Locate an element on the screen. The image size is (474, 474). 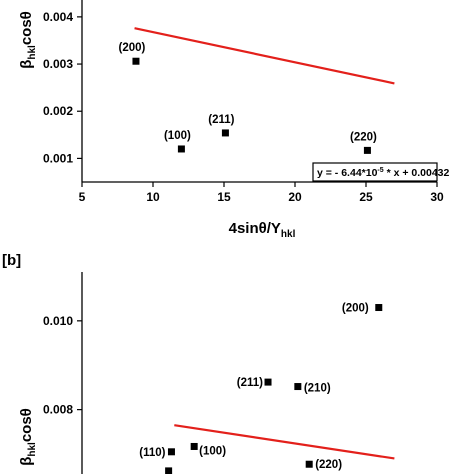
chart-b-y-axis-title: βhklcosθ is located at coordinates (28, 437).